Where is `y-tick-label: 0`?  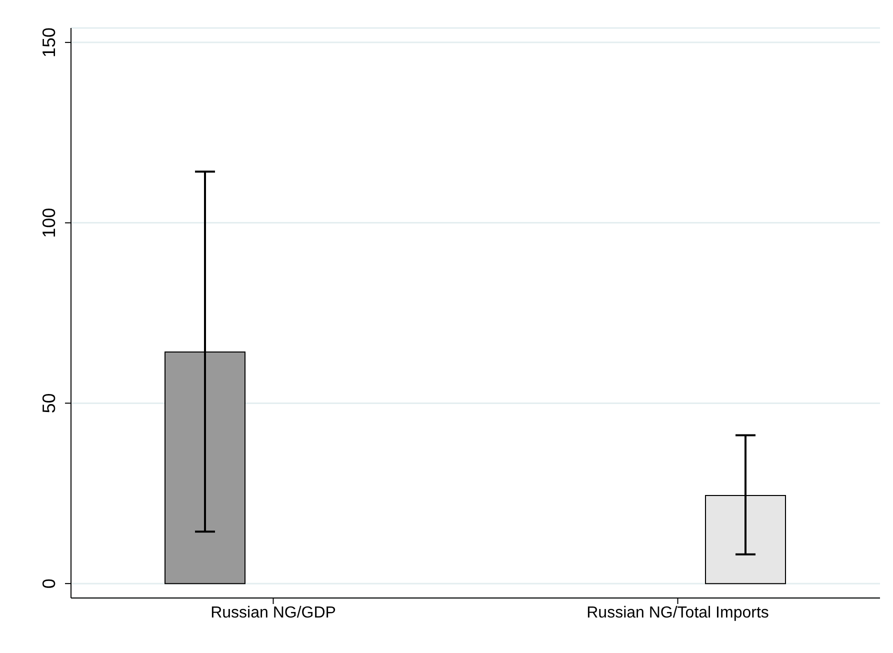 y-tick-label: 0 is located at coordinates (49, 583).